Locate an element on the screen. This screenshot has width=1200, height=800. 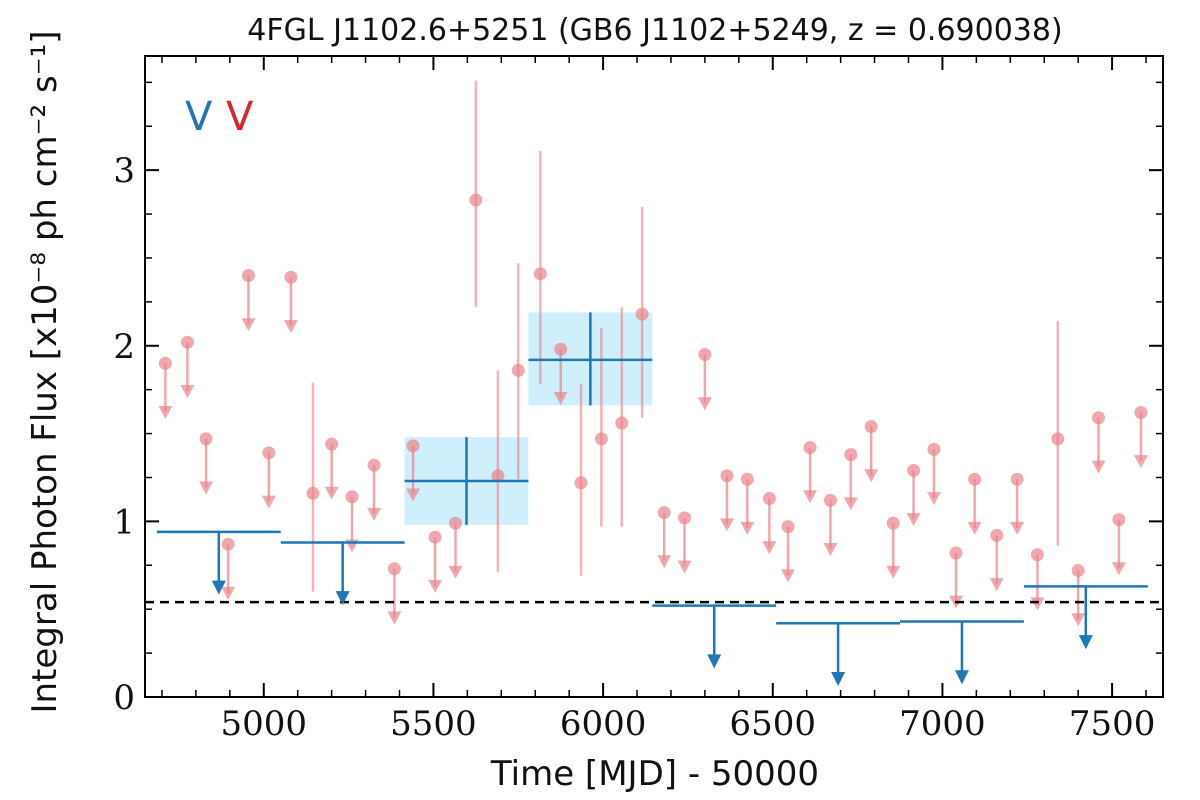
y-tick-label: 3 is located at coordinates (124, 171).